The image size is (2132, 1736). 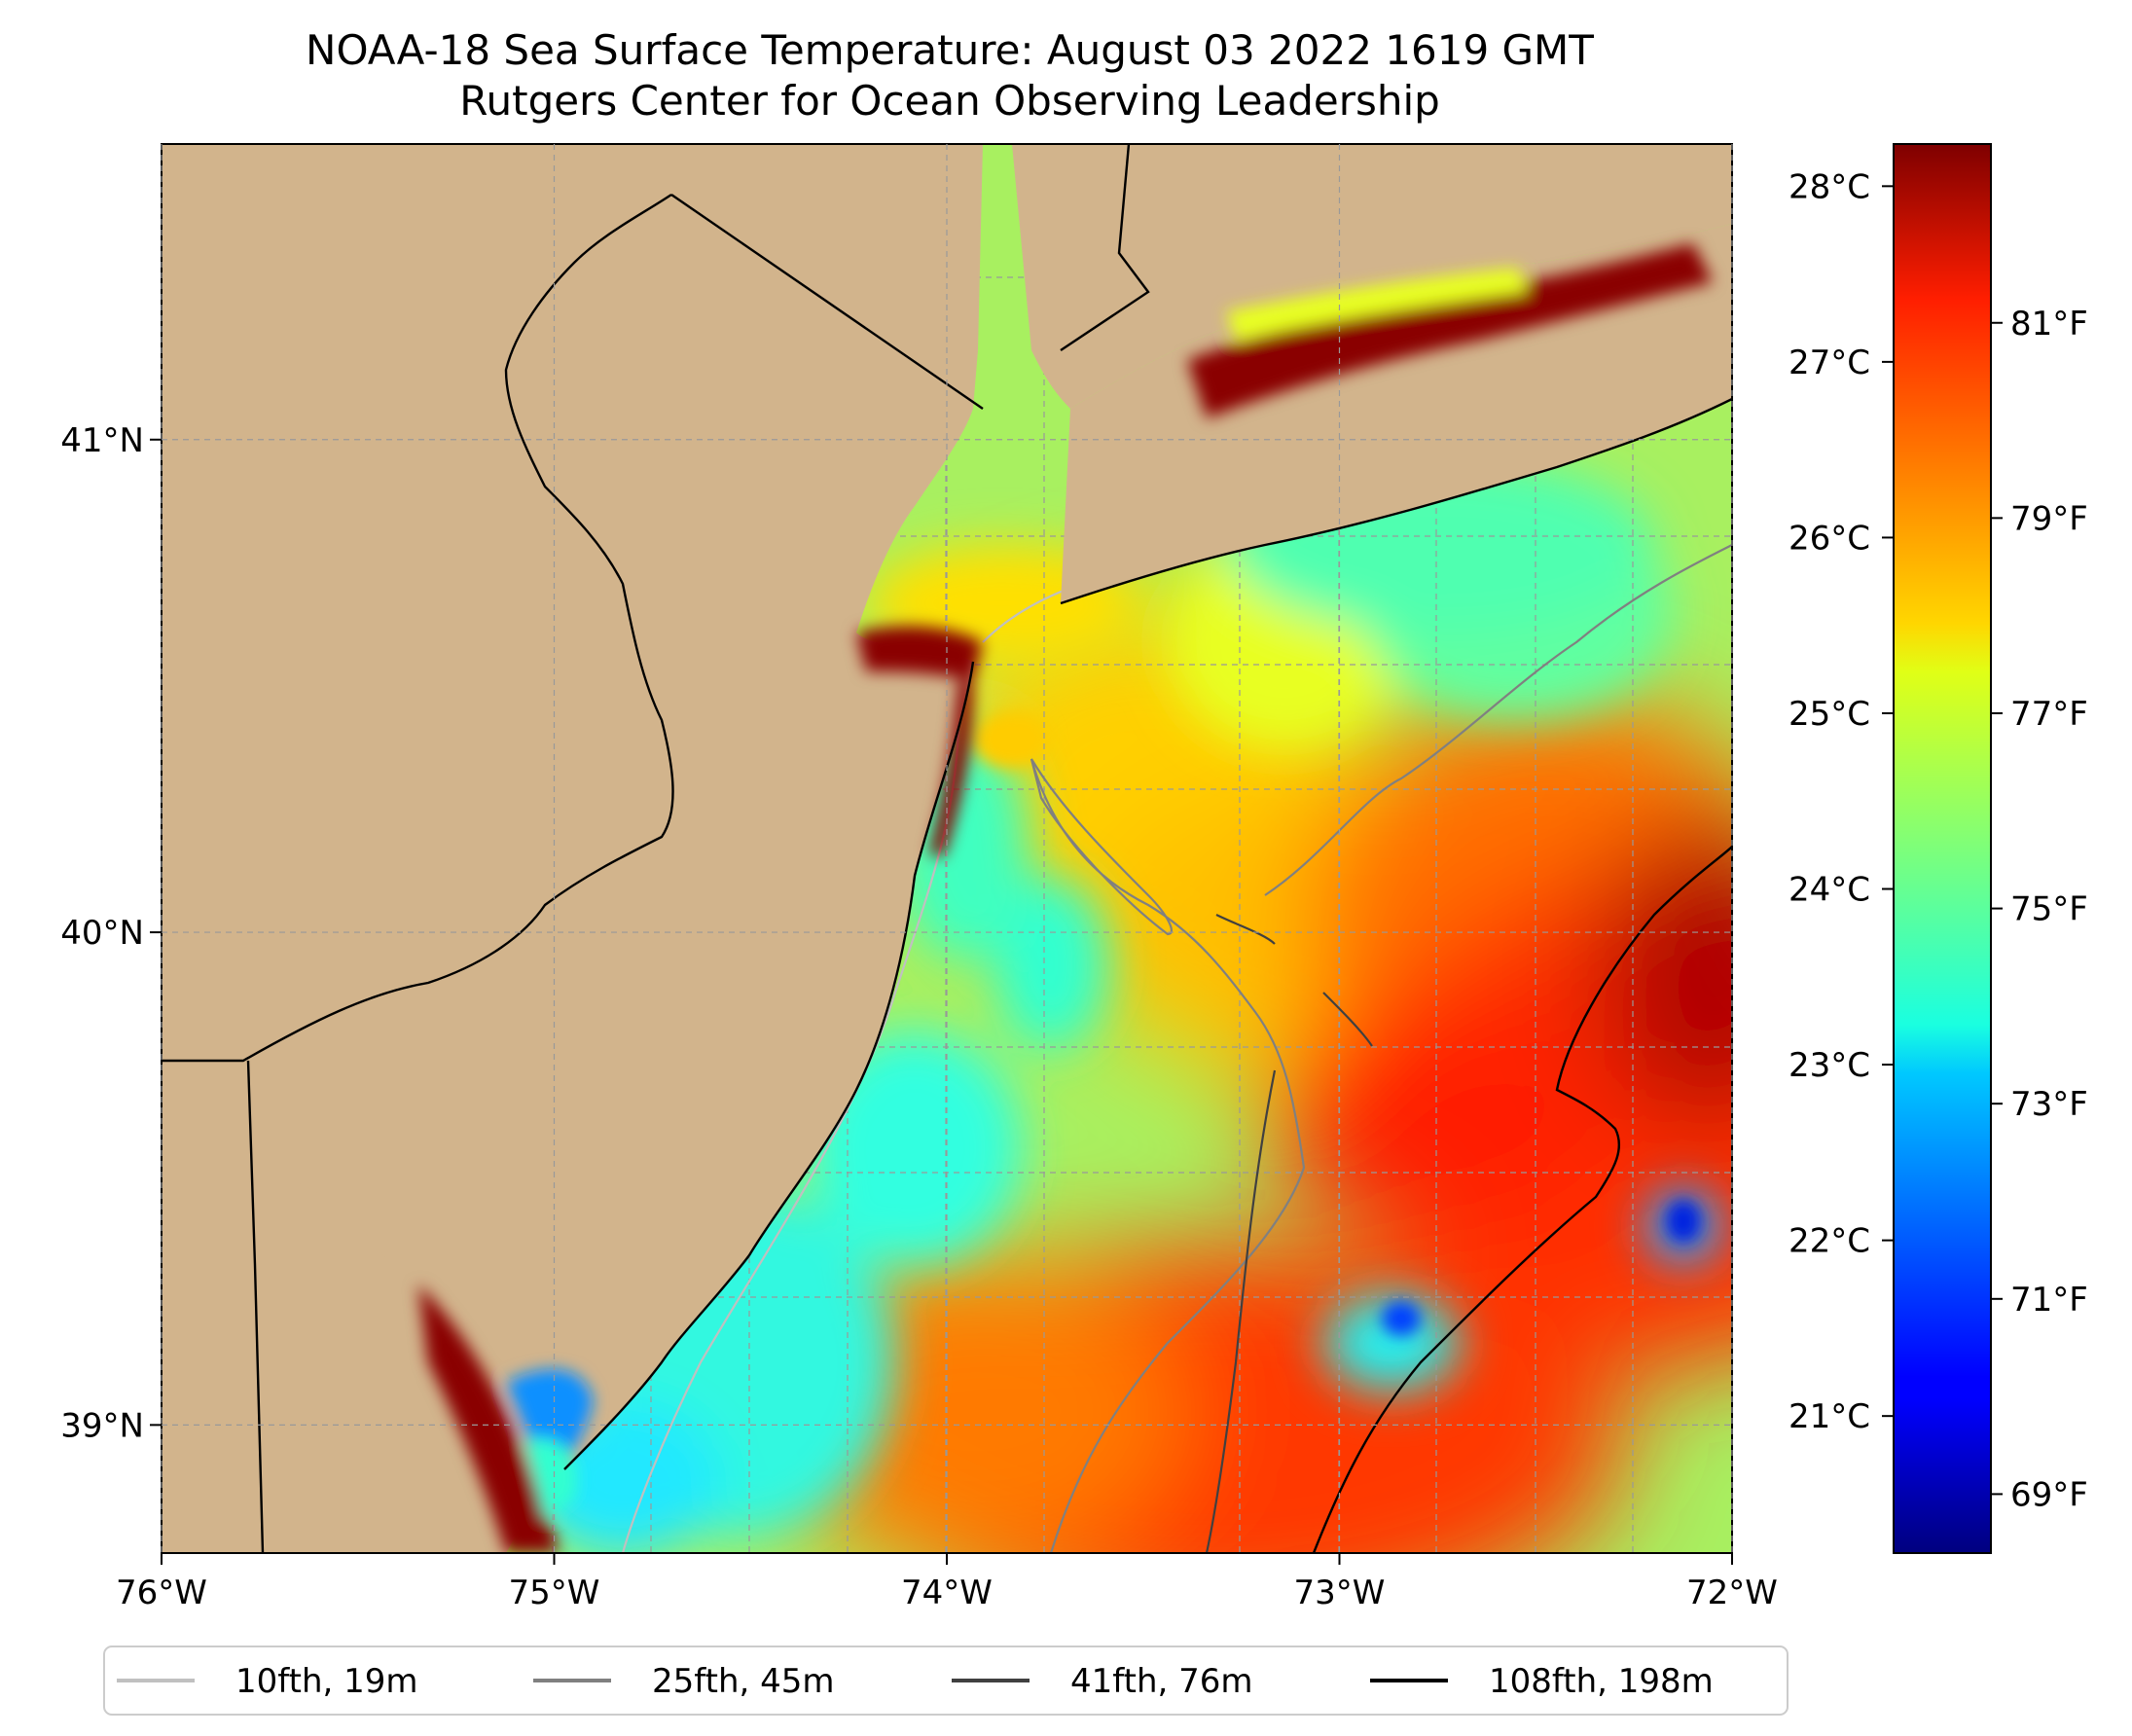 What do you see at coordinates (1830, 1417) in the screenshot?
I see `celsius-tick-label: 21°C` at bounding box center [1830, 1417].